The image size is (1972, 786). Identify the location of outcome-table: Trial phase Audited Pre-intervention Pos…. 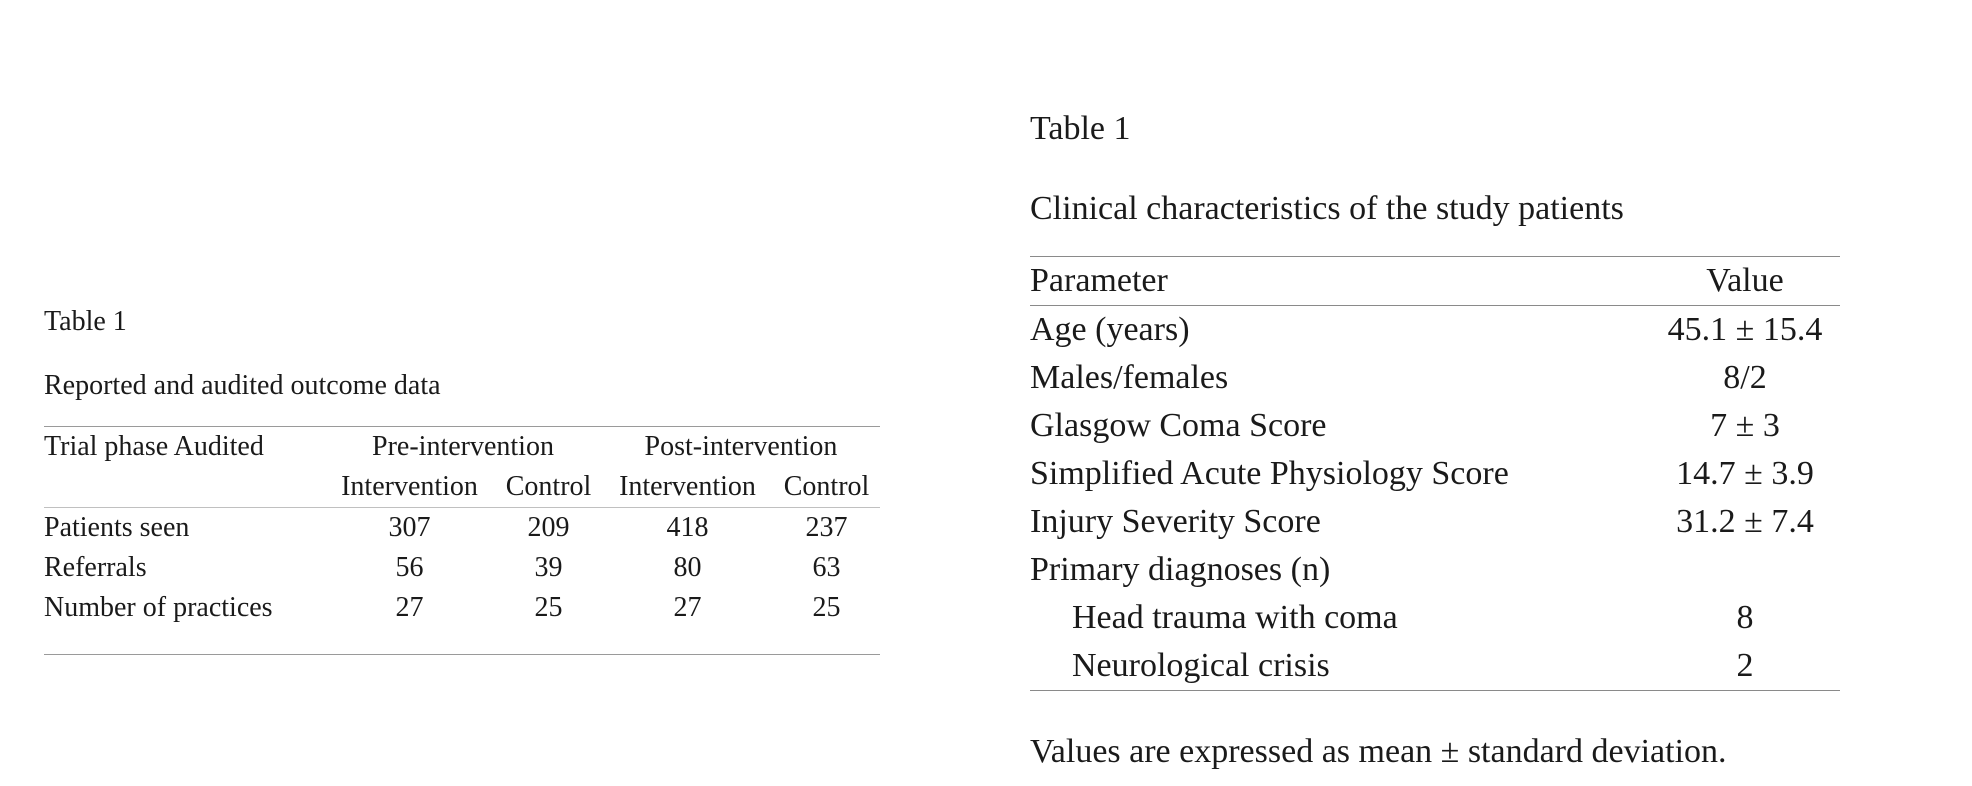
(462, 540).